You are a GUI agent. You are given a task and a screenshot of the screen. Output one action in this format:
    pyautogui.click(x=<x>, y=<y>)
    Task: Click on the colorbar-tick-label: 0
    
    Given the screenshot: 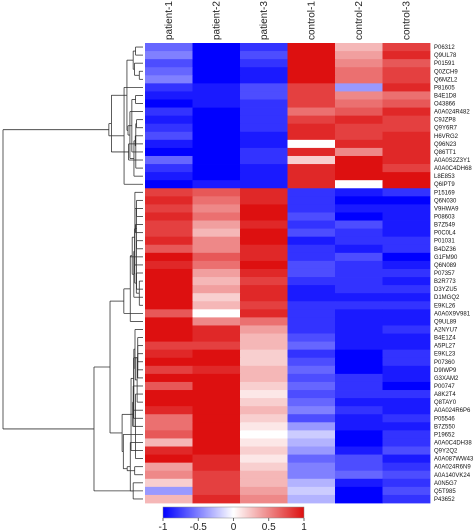 What is the action you would take?
    pyautogui.click(x=234, y=526)
    